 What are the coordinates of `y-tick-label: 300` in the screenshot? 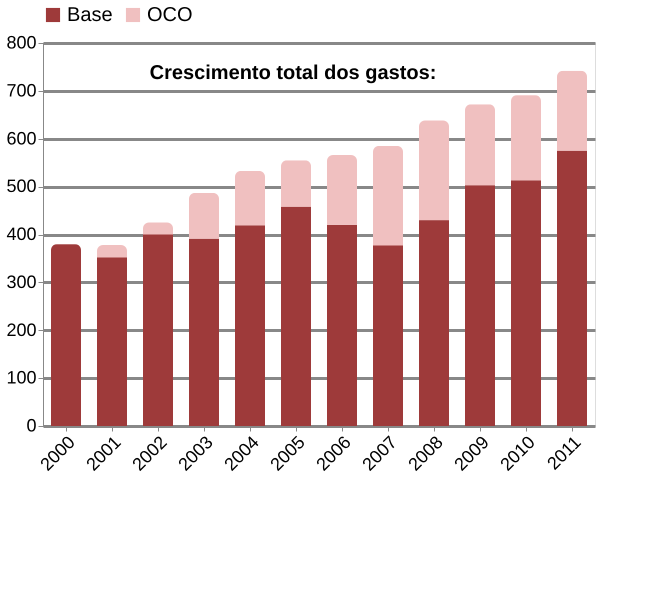 It's located at (21, 282).